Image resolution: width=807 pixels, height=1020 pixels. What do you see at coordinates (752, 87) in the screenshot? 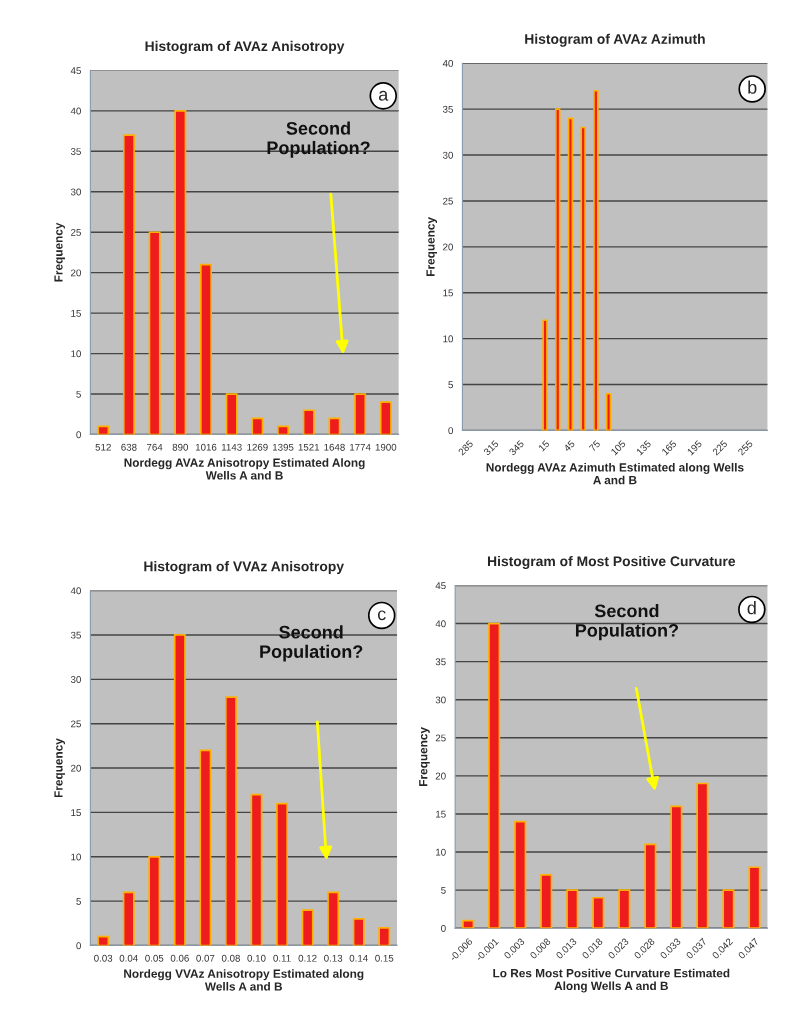
I see `annotation: b` at bounding box center [752, 87].